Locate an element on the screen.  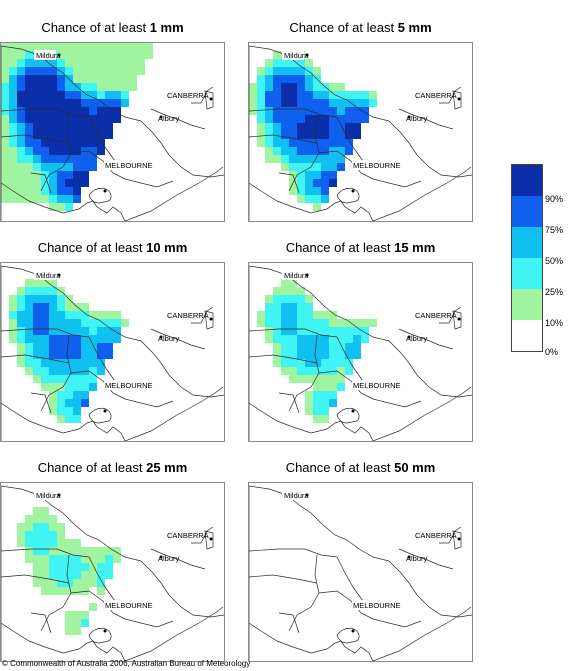
boundary-lines is located at coordinates (112, 133).